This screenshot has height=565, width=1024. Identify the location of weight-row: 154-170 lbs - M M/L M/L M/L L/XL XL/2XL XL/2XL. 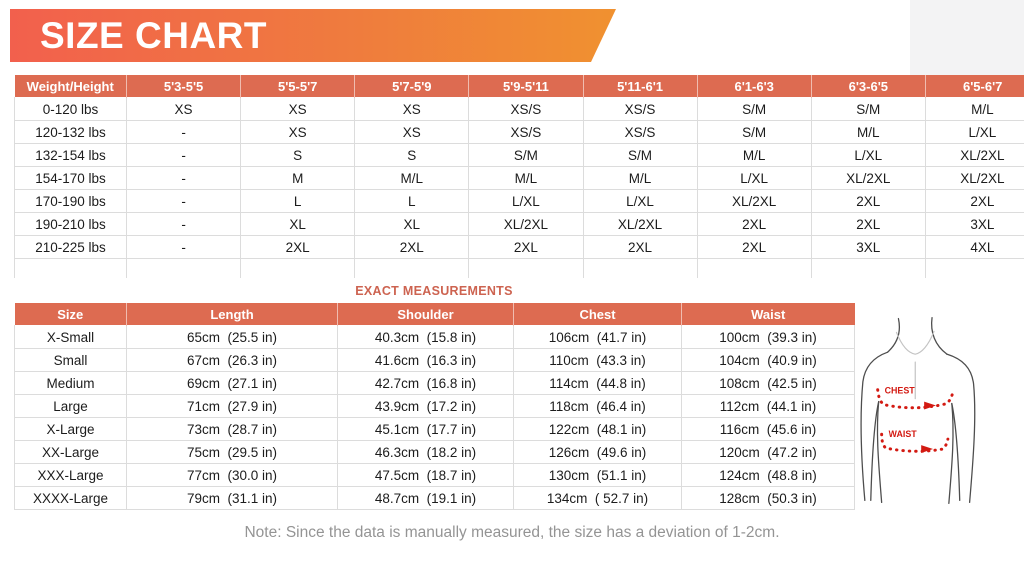
(519, 178).